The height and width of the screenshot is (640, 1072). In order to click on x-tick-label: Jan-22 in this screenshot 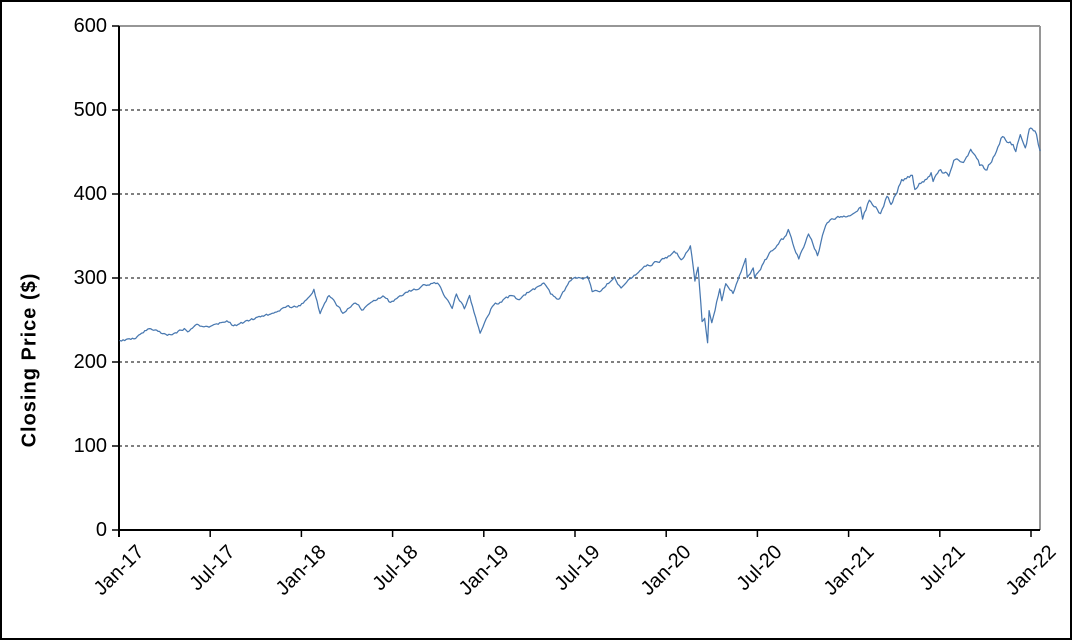, I will do `click(1031, 570)`.